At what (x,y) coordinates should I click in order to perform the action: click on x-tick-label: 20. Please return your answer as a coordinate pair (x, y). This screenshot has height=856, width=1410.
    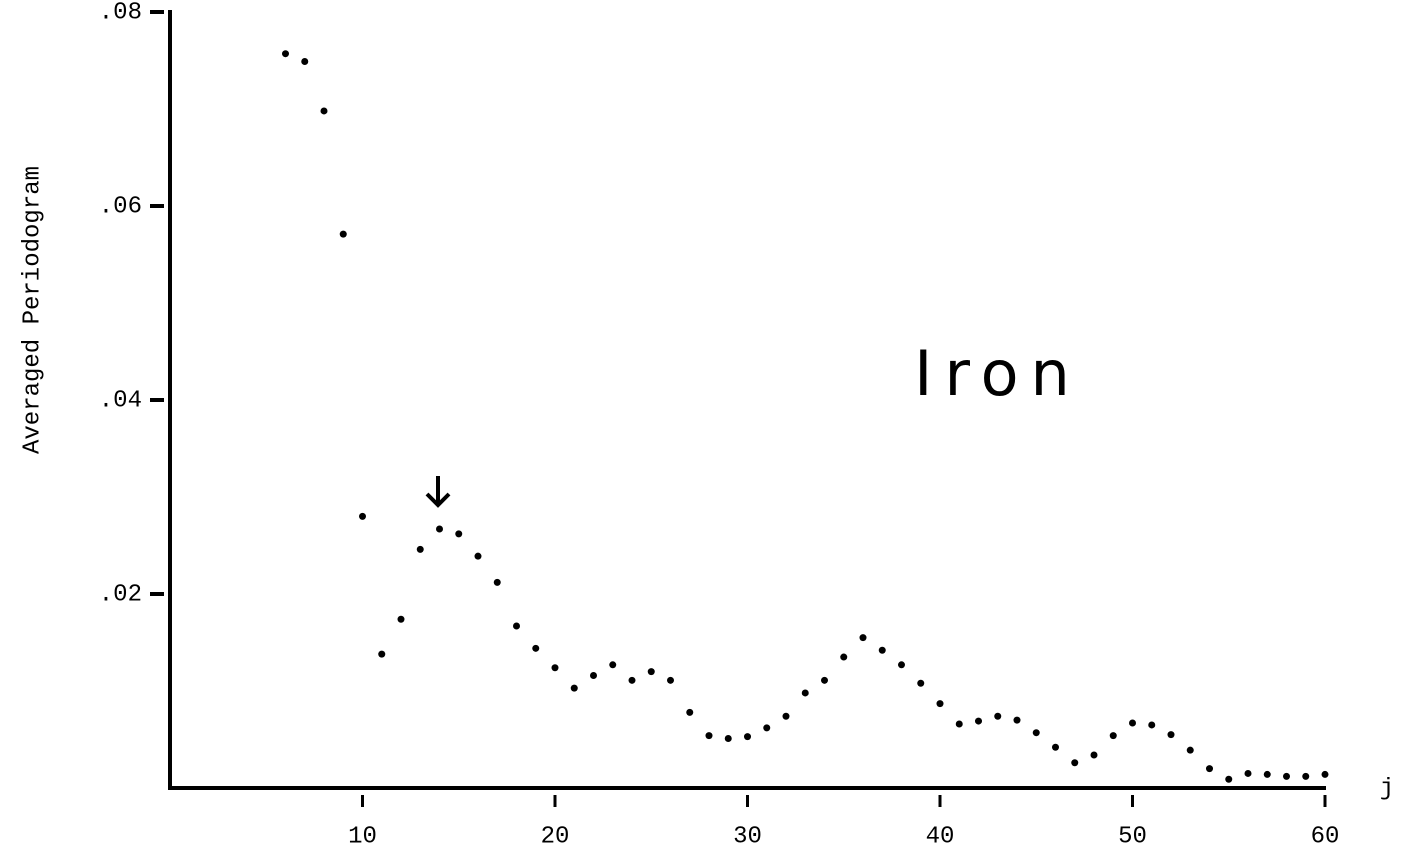
    Looking at the image, I should click on (555, 836).